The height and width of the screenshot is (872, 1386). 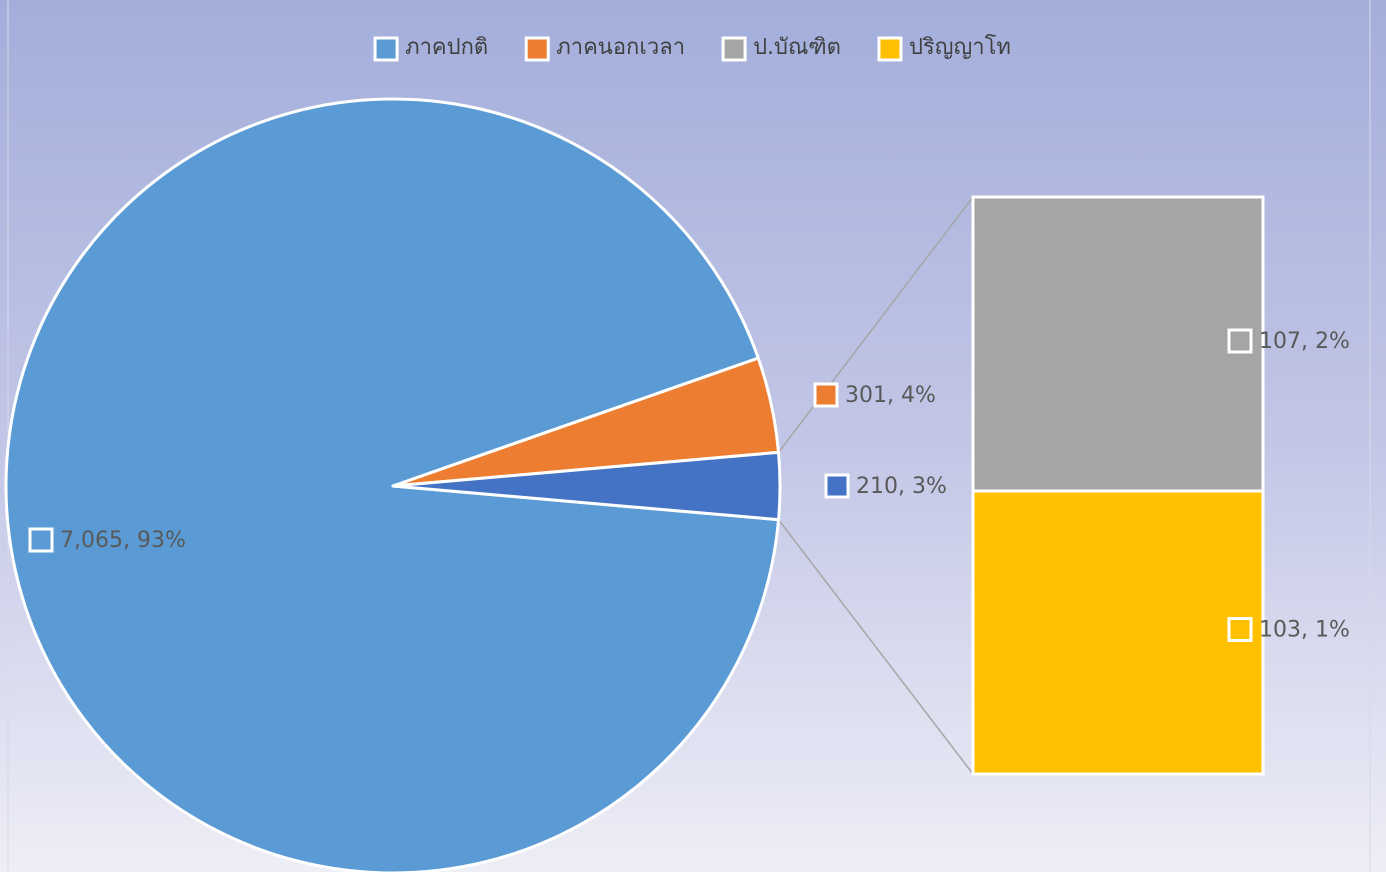 What do you see at coordinates (797, 47) in the screenshot?
I see `legend-label: ป.บัณฑิต` at bounding box center [797, 47].